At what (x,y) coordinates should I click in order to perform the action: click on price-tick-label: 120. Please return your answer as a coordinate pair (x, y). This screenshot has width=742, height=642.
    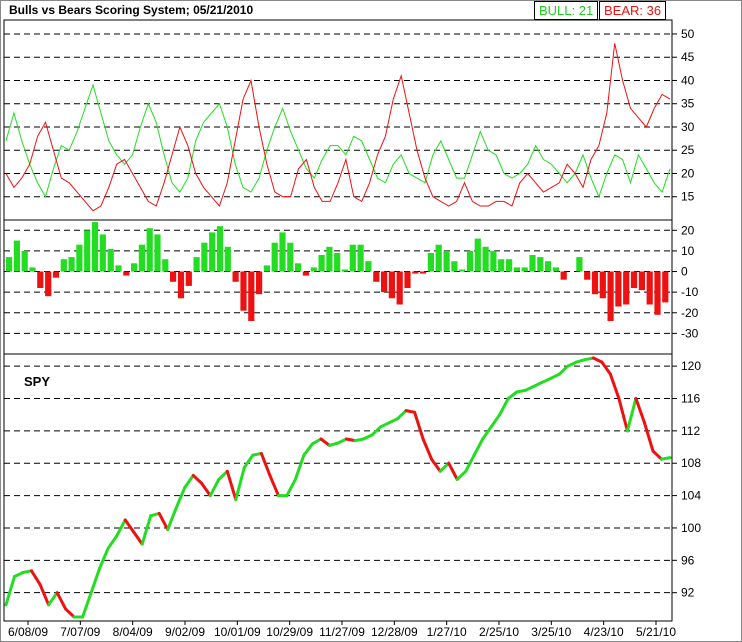
    Looking at the image, I should click on (691, 366).